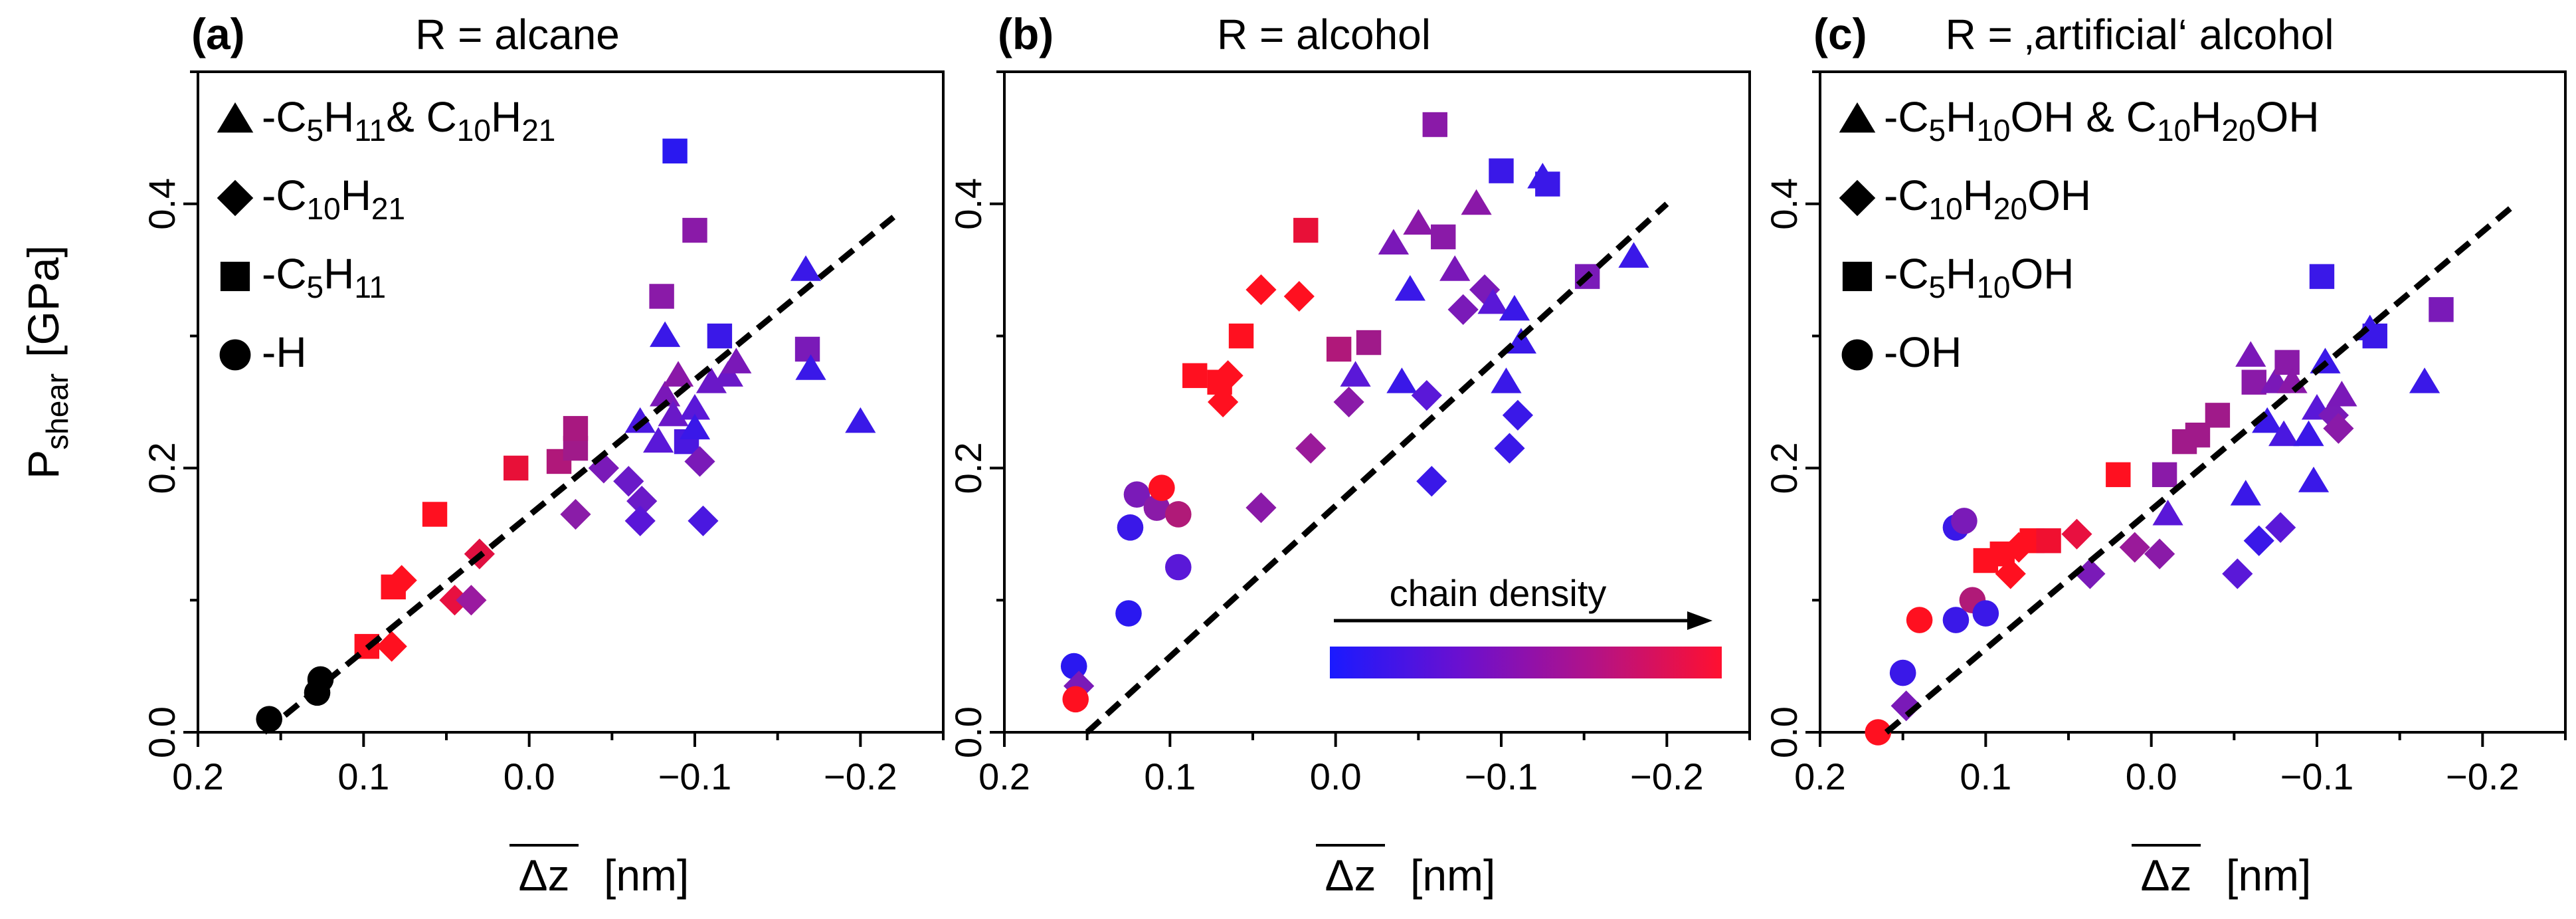 This screenshot has width=2576, height=919. Describe the element at coordinates (1784, 732) in the screenshot. I see `y-tick-label: 0.0` at that location.